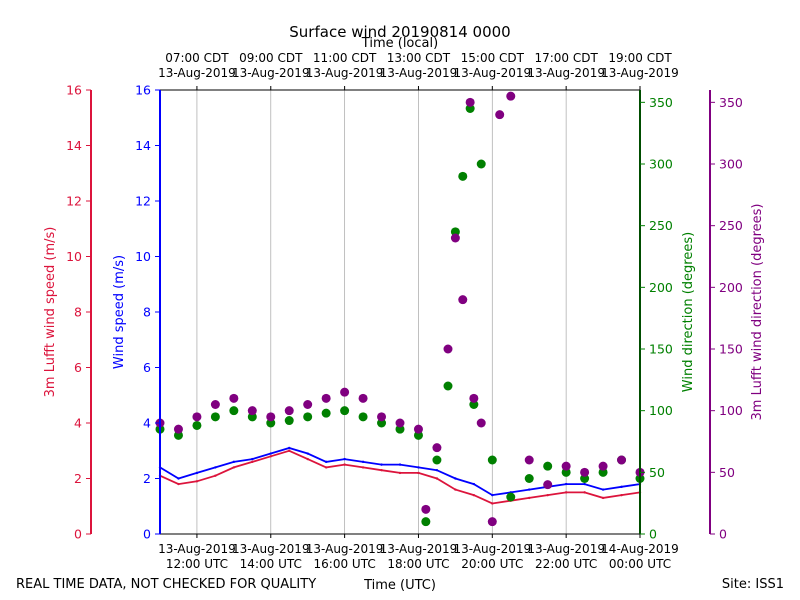 The image size is (800, 600). What do you see at coordinates (661, 164) in the screenshot?
I see `wind-dir-tick-label: 300` at bounding box center [661, 164].